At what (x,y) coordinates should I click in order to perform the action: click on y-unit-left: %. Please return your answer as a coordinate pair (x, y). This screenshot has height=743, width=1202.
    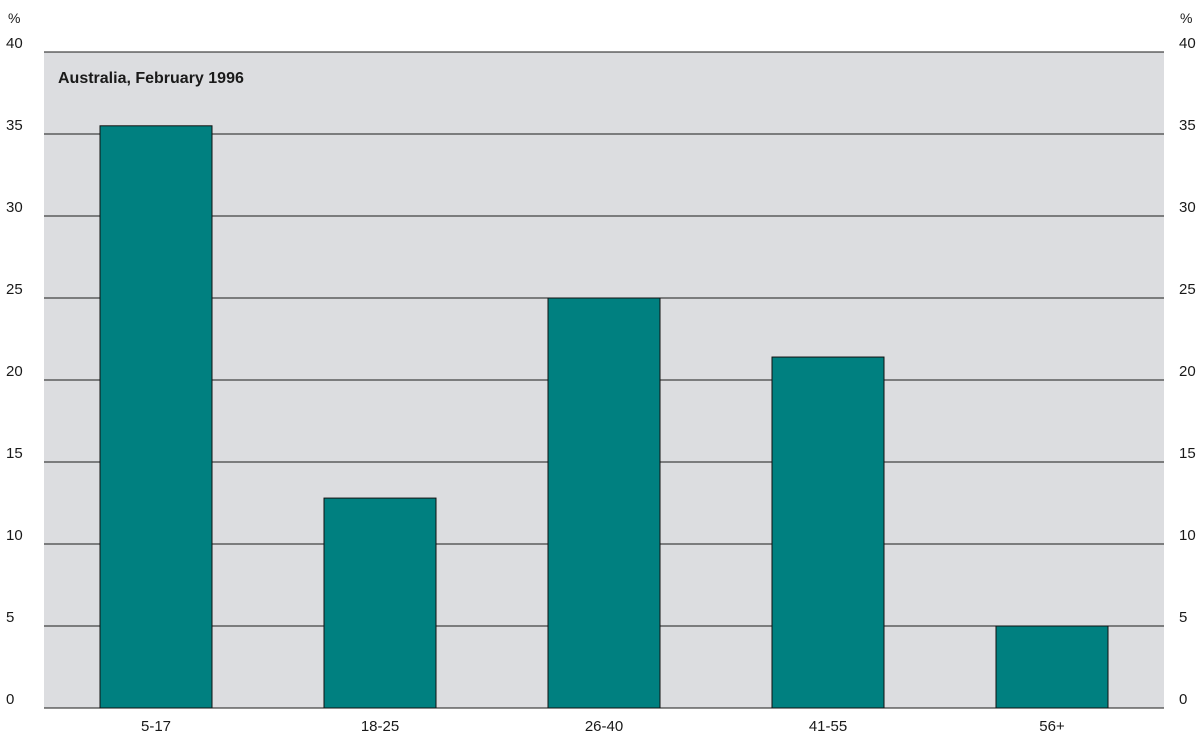
    Looking at the image, I should click on (14, 18).